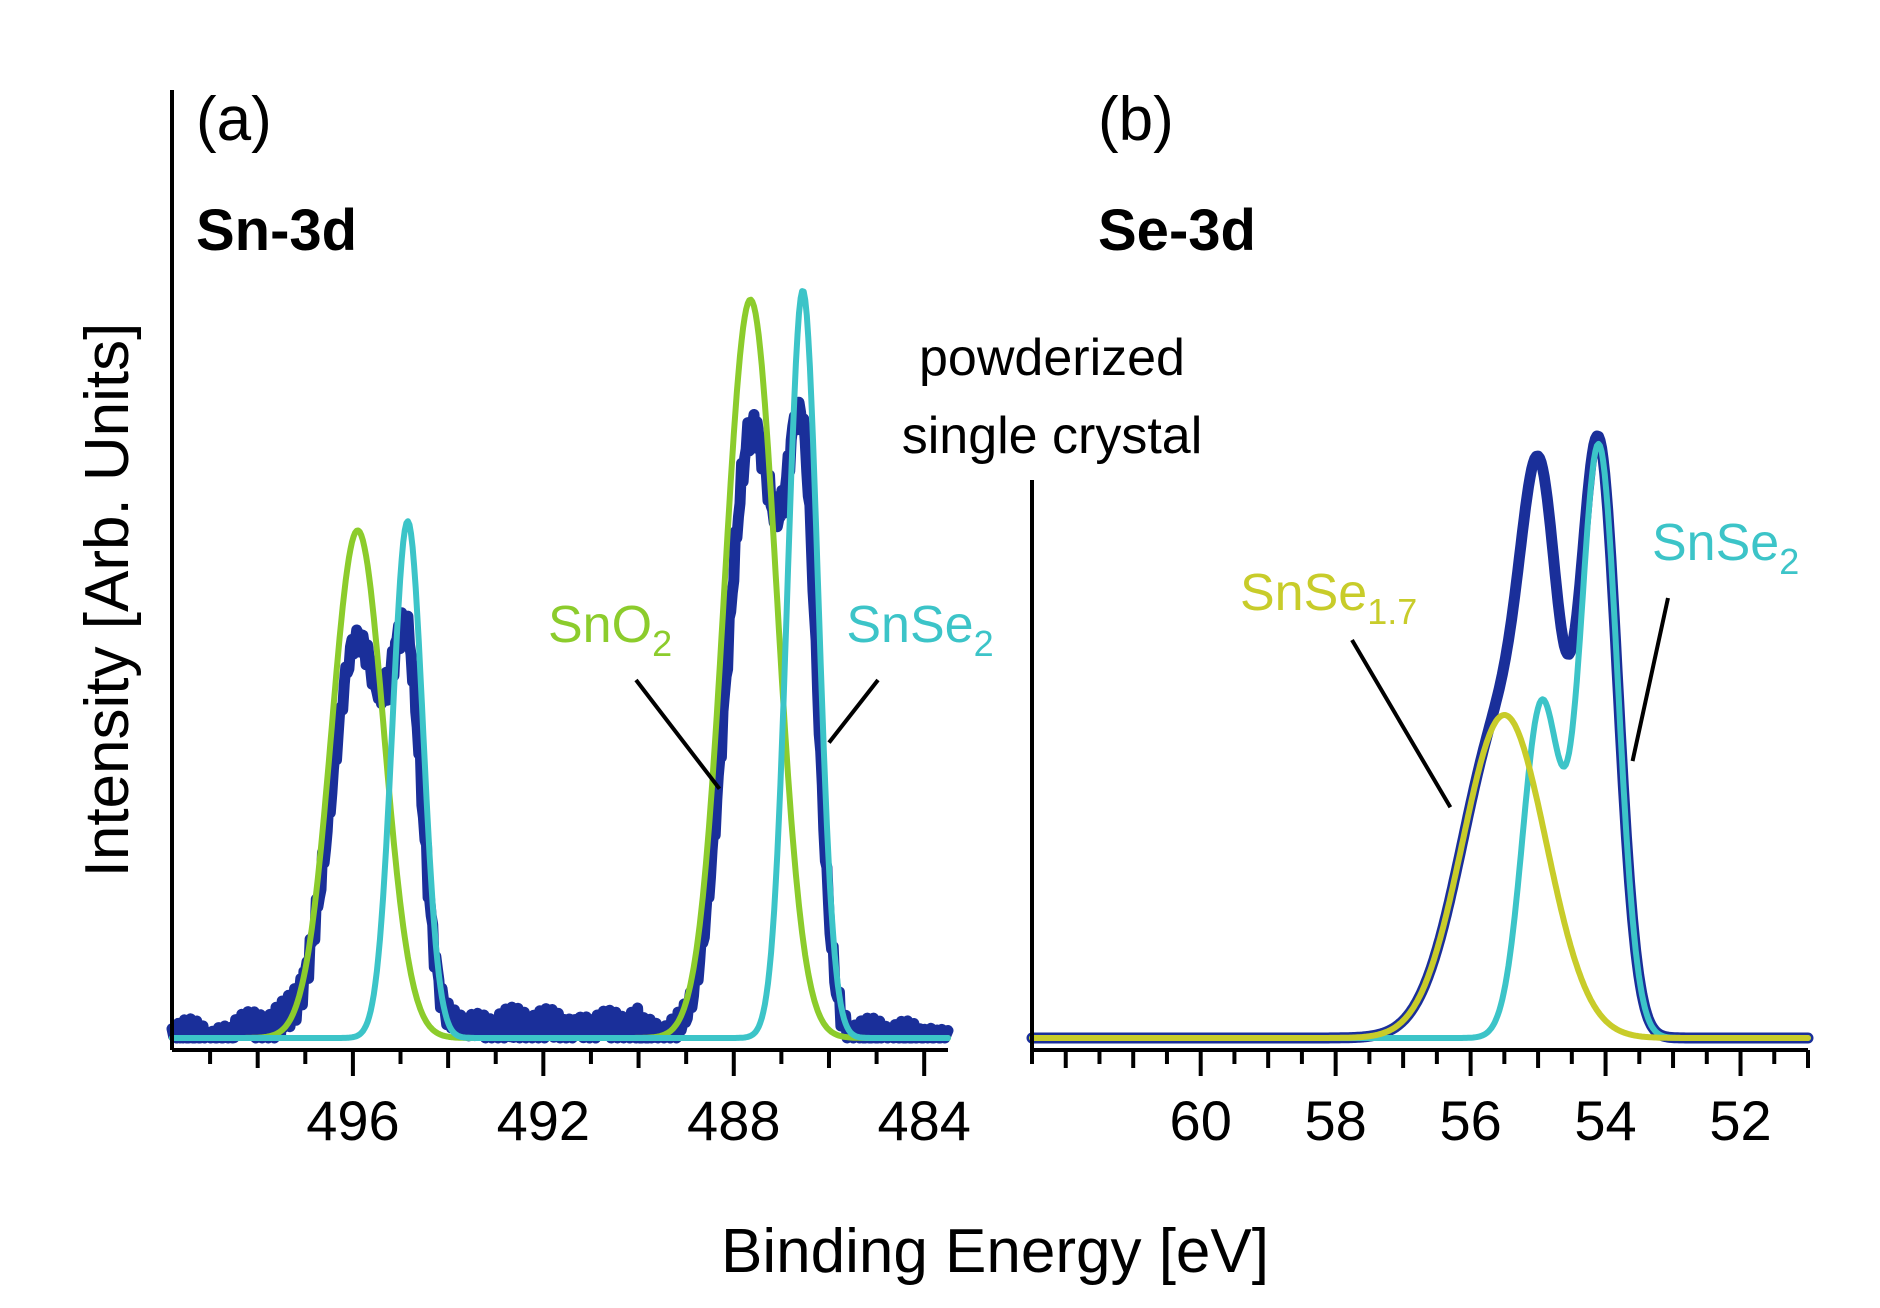  I want to click on sample-label-line2: single crystal, so click(1052, 436).